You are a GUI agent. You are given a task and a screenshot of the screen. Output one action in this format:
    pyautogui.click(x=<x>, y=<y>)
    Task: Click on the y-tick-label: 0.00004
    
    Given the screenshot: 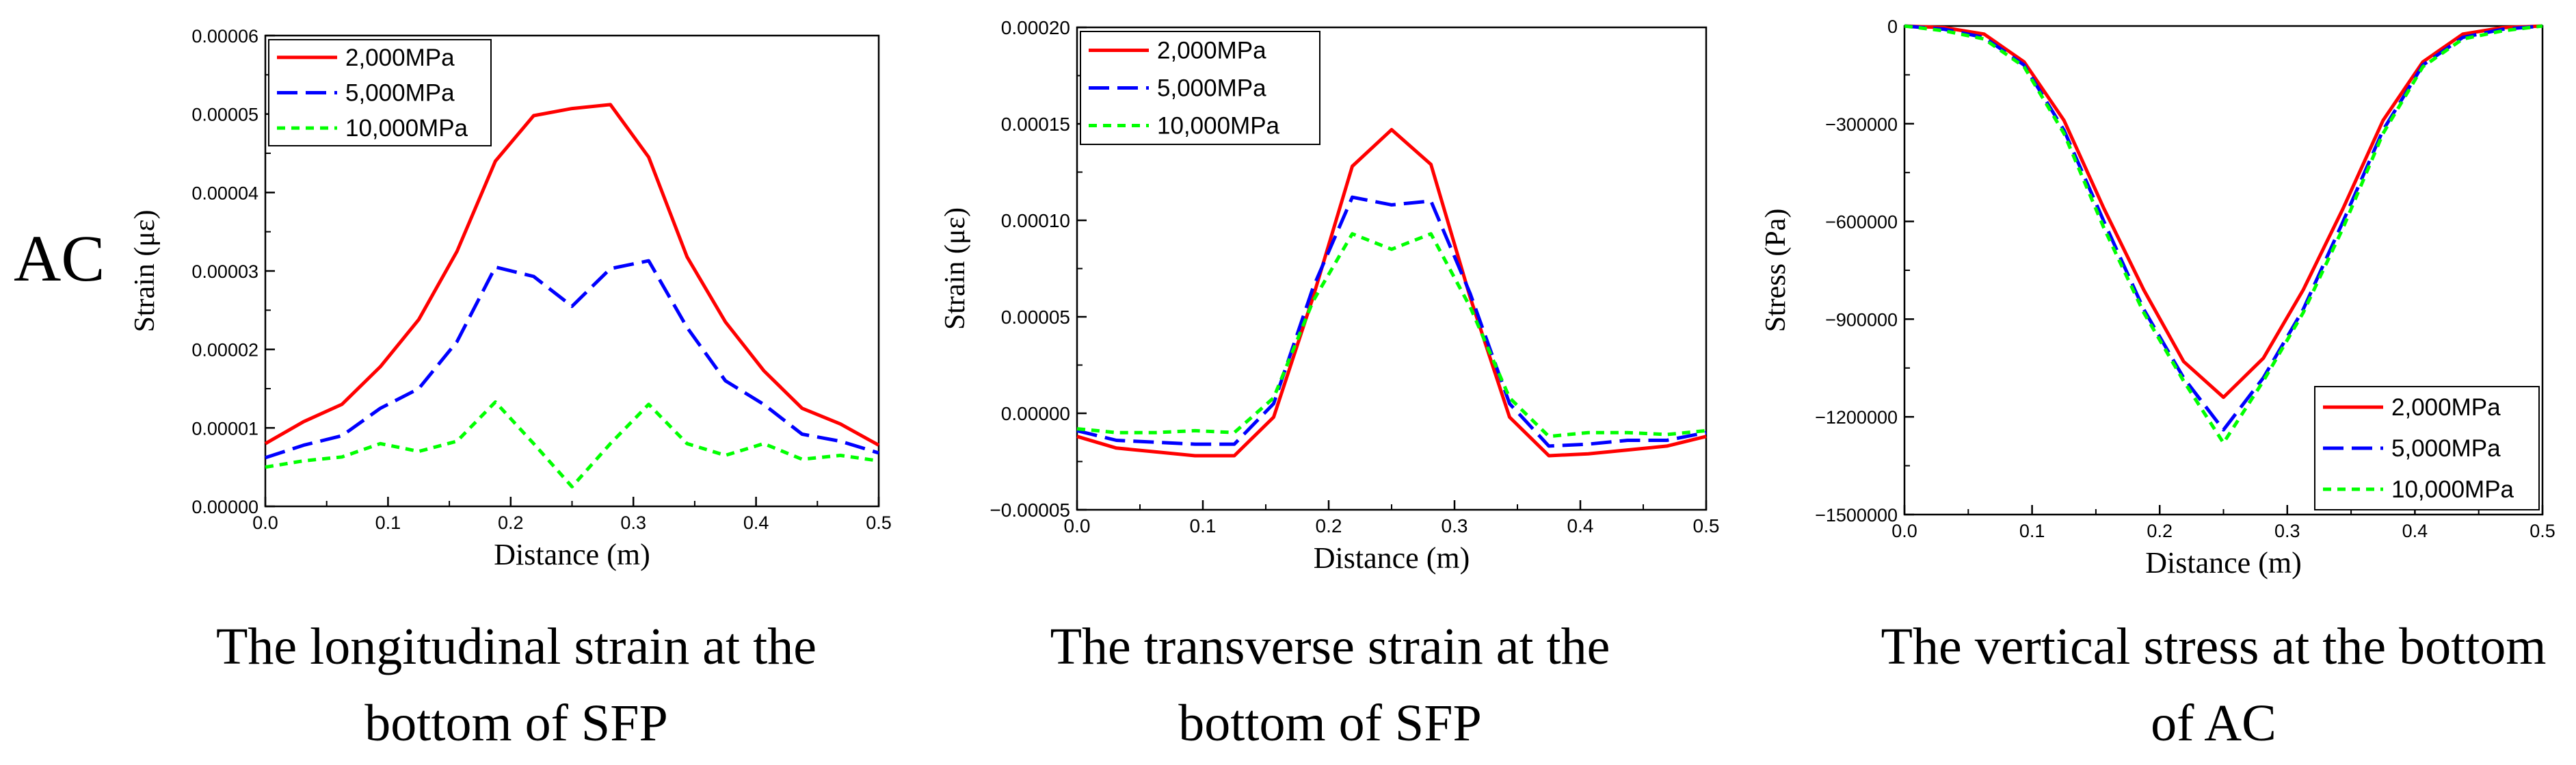 What is the action you would take?
    pyautogui.click(x=224, y=193)
    